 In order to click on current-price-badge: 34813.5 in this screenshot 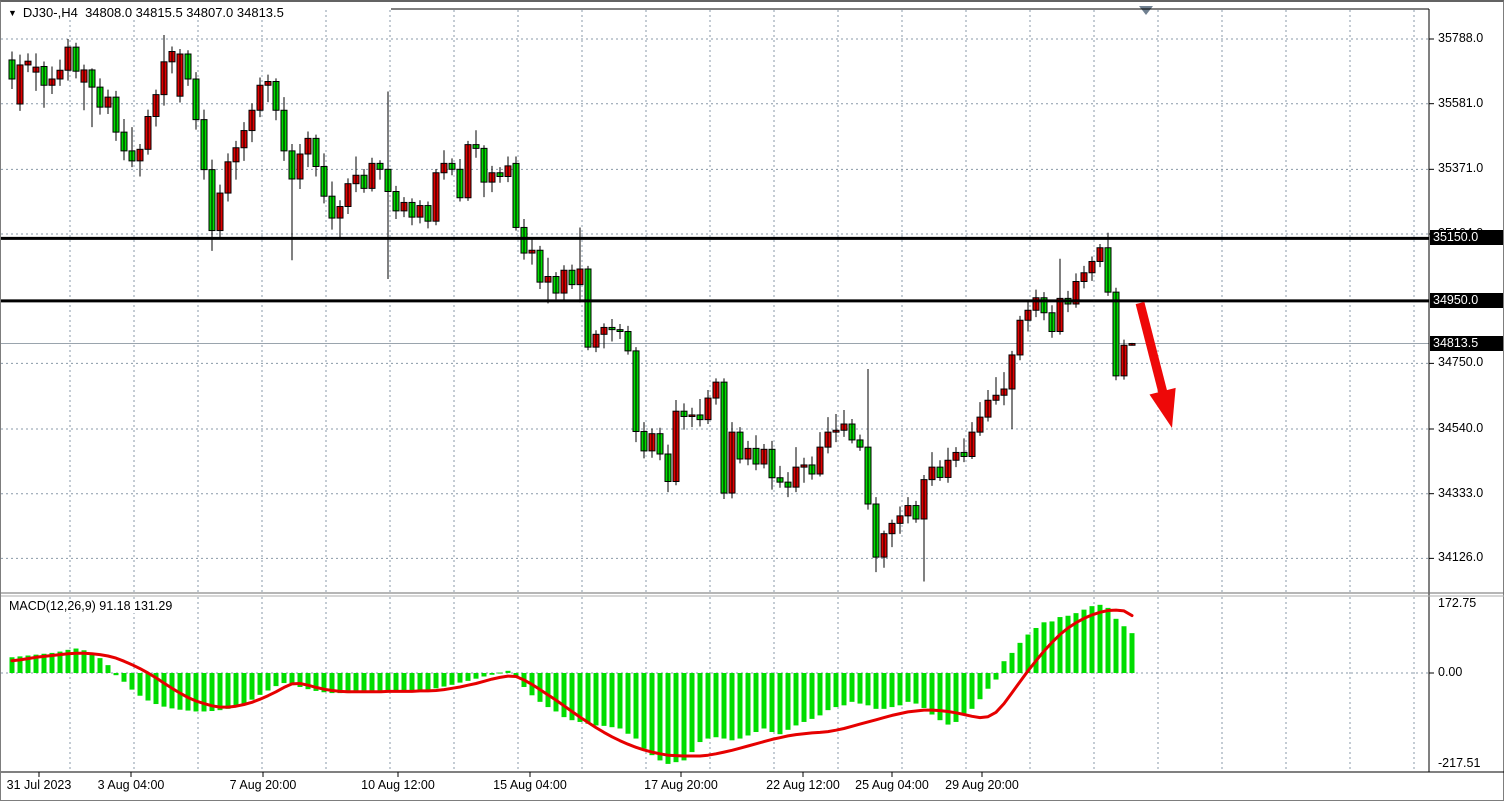, I will do `click(1466, 343)`.